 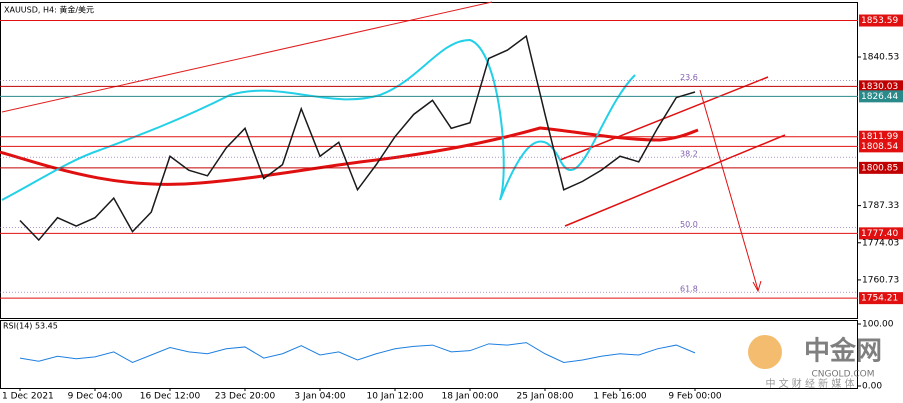 I want to click on level-label: 1830.03, so click(x=879, y=87).